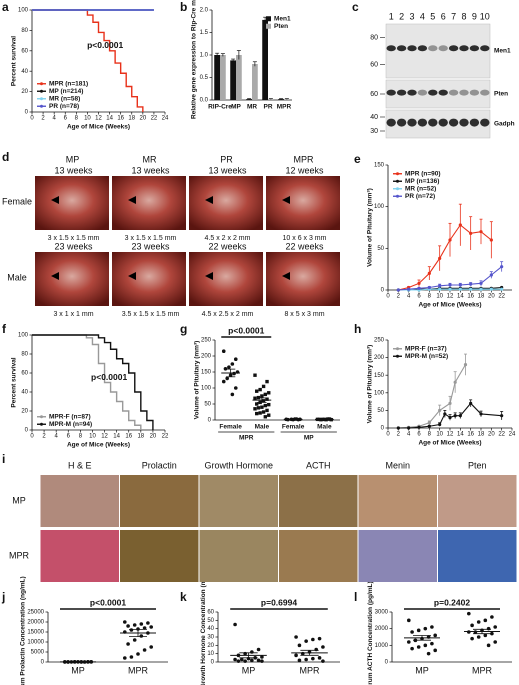 This screenshot has height=685, width=519. What do you see at coordinates (80, 465) in the screenshot?
I see `column-label: H & E` at bounding box center [80, 465].